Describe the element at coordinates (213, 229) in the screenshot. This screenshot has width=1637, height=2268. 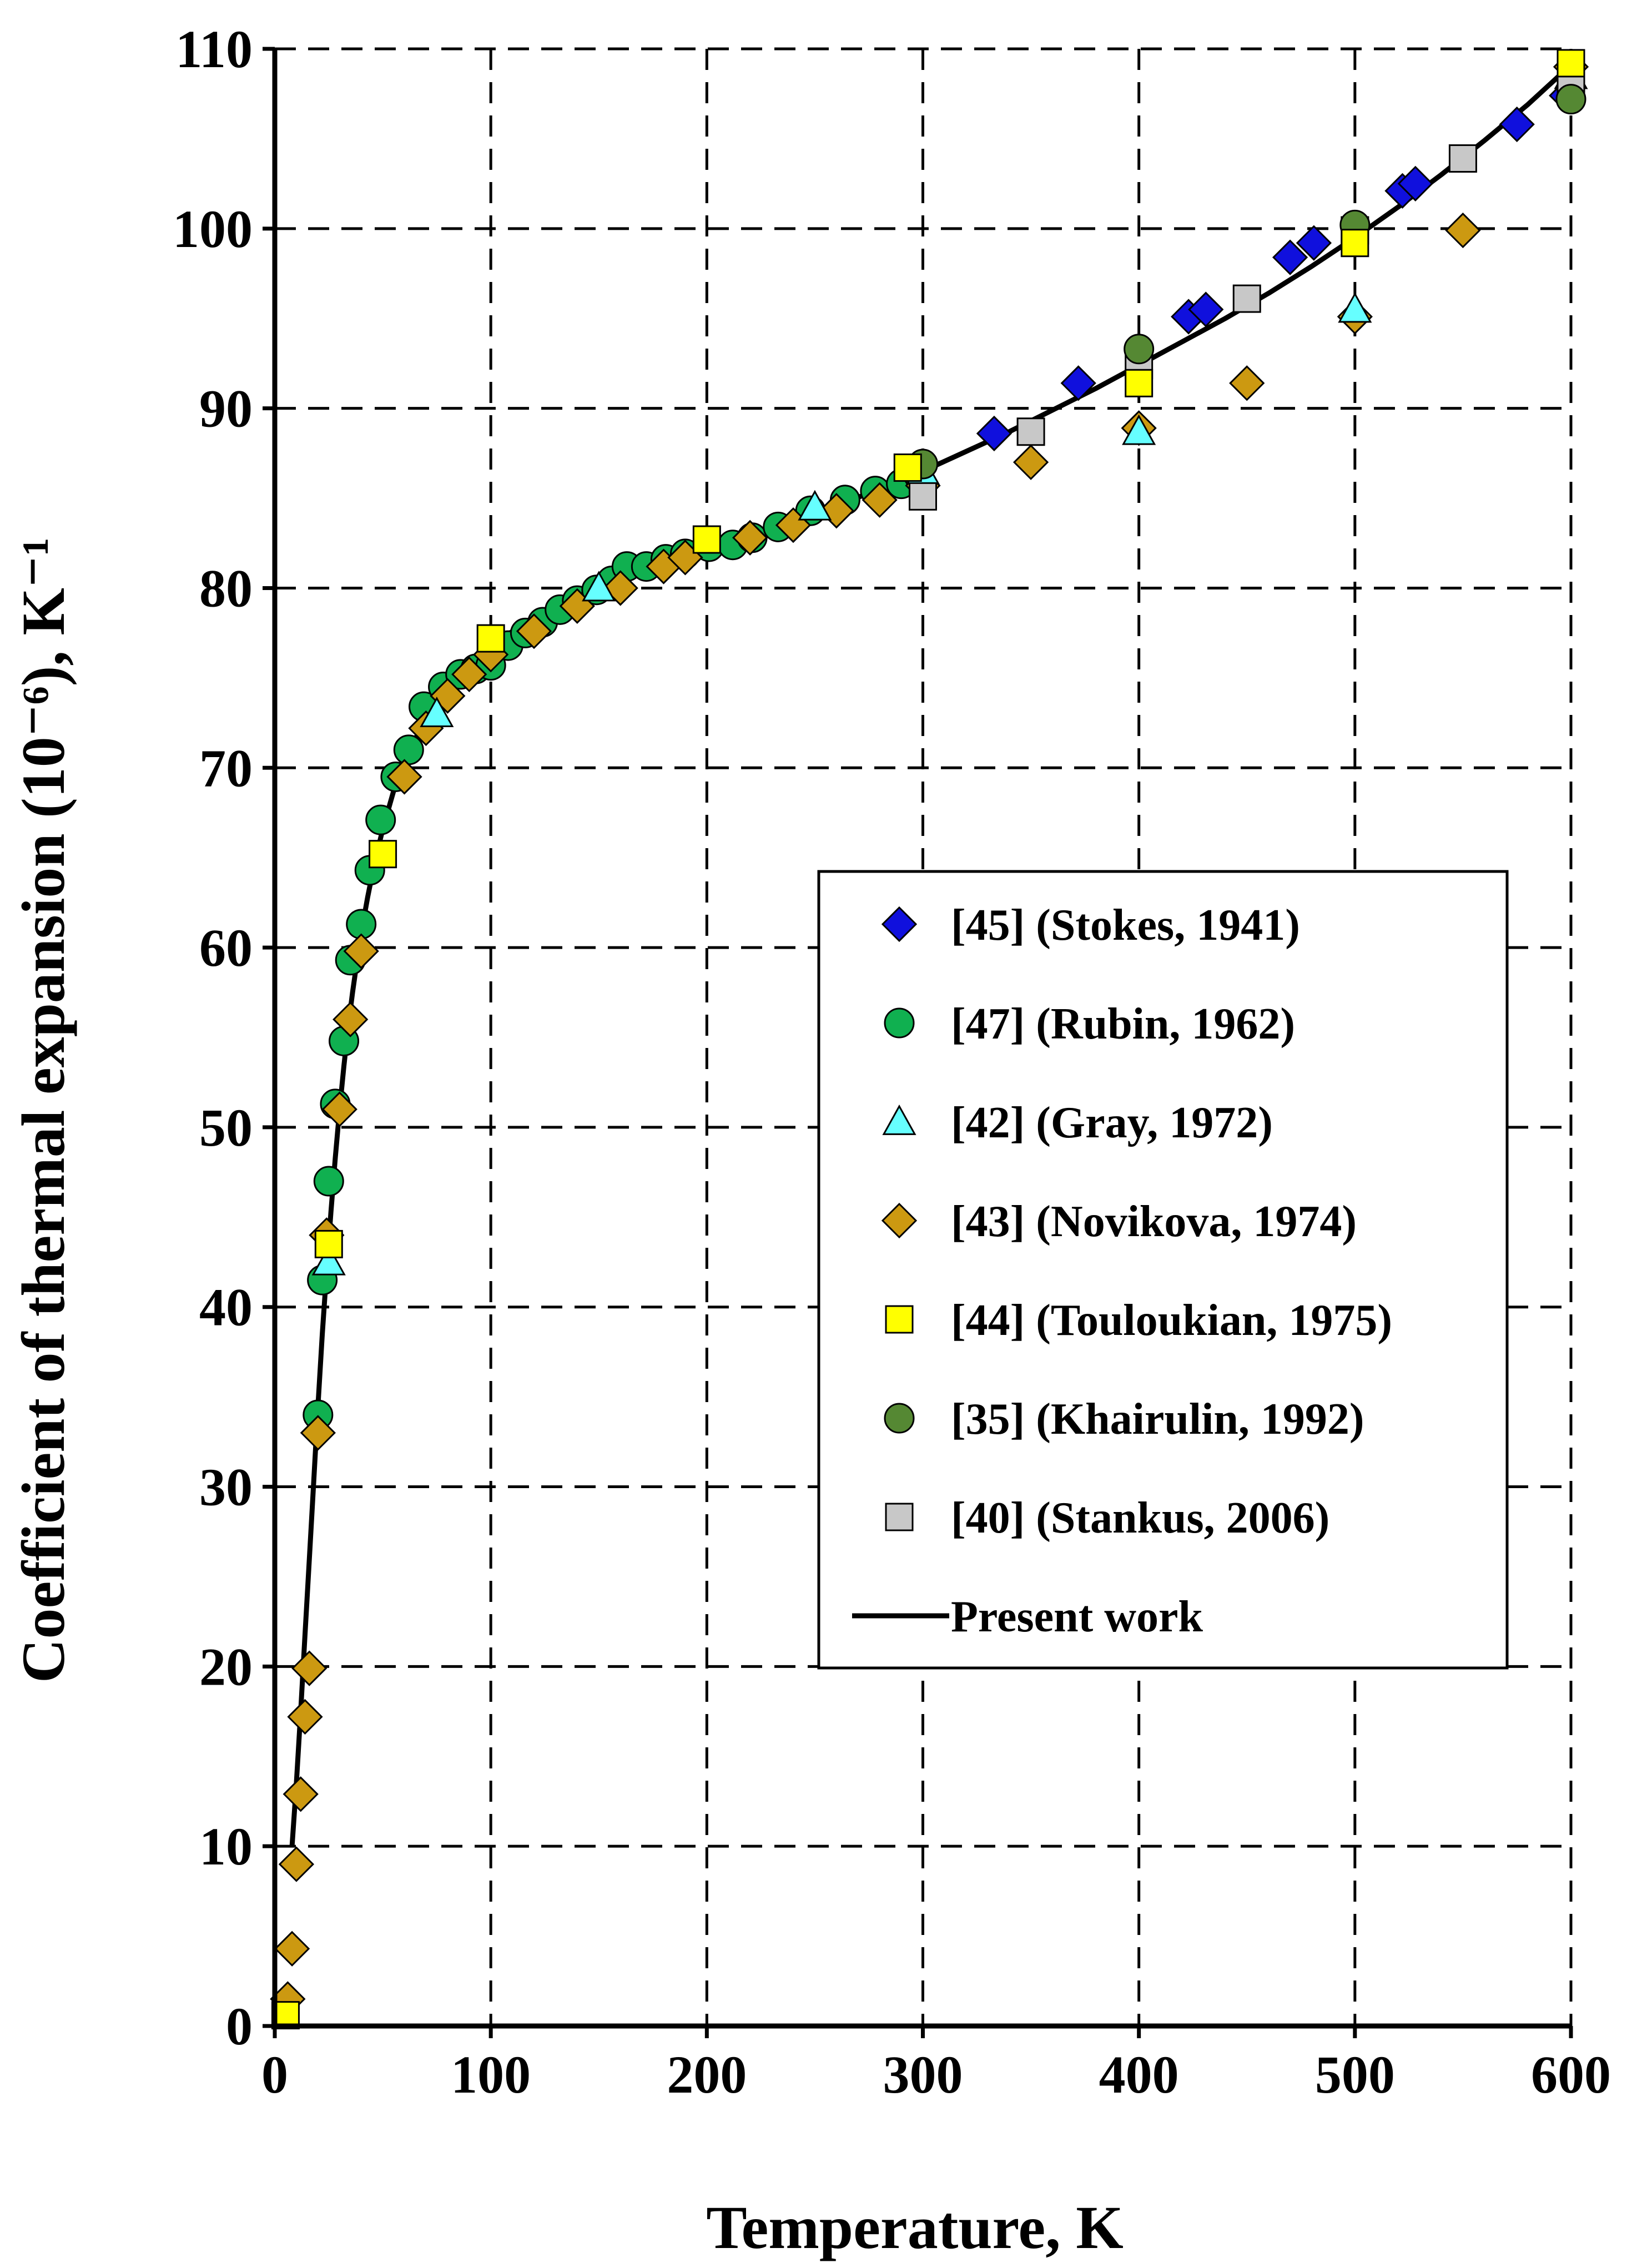
I see `y-tick-label: 100` at that location.